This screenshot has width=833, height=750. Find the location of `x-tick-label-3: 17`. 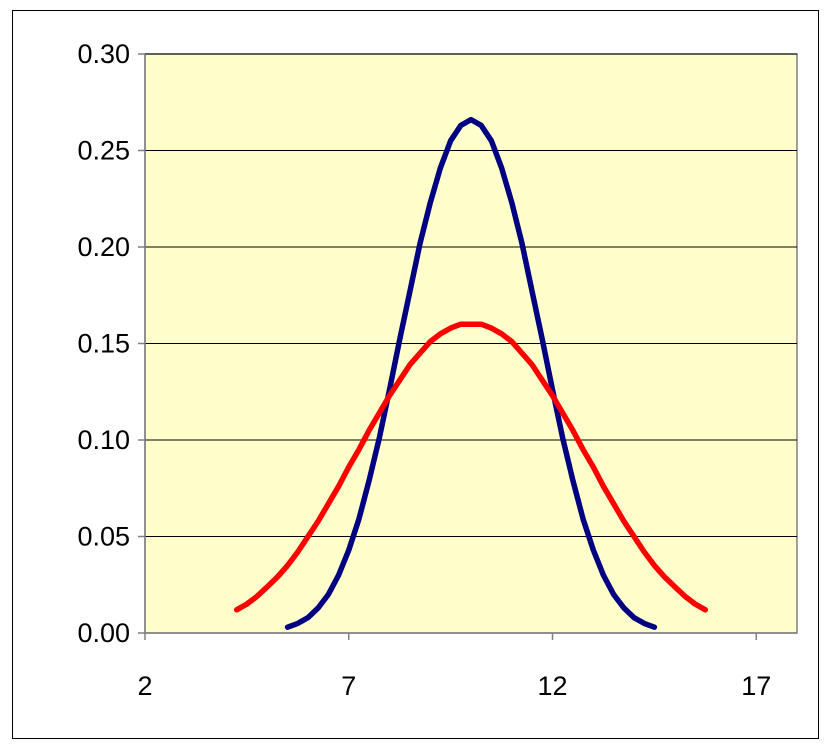

x-tick-label-3: 17 is located at coordinates (756, 686).